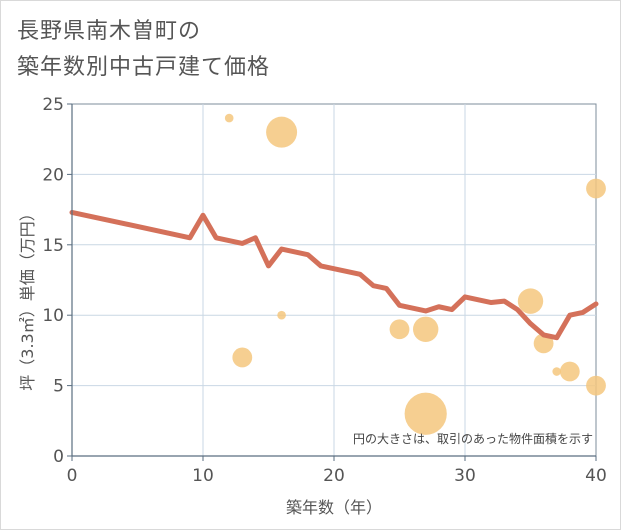  What do you see at coordinates (53, 105) in the screenshot?
I see `y-tick-label: 25` at bounding box center [53, 105].